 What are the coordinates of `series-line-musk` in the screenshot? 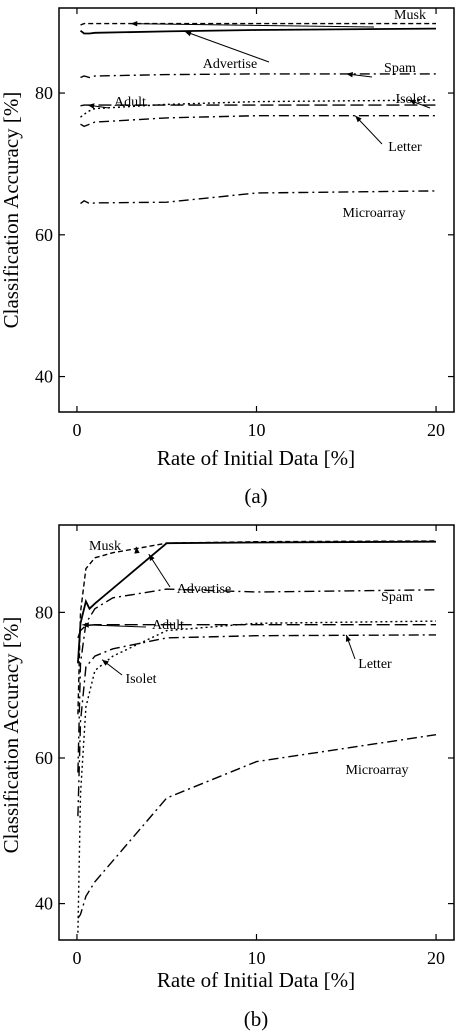 It's located at (257, 627).